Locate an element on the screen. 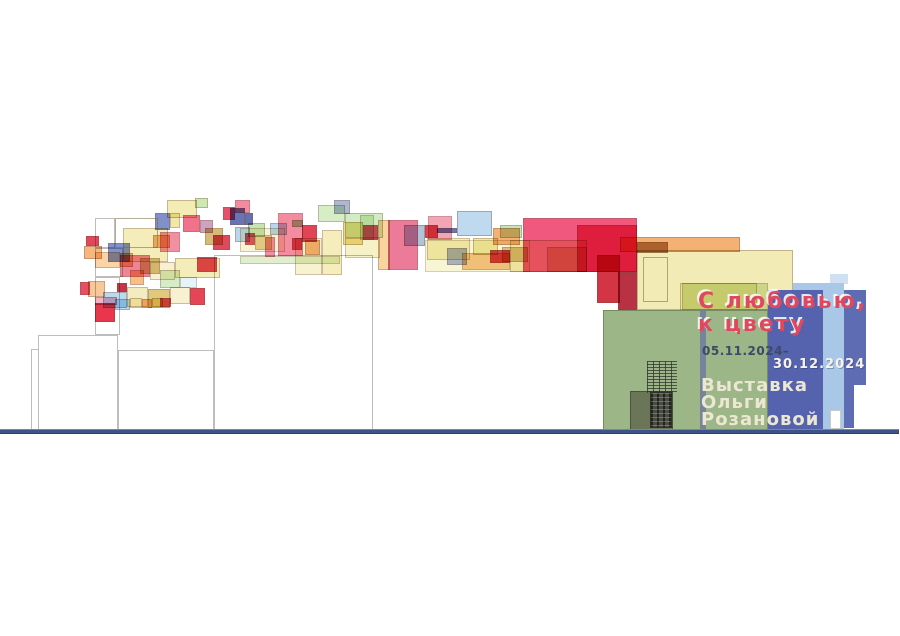 The image size is (900, 636). title-line-1: С любовью, is located at coordinates (783, 301).